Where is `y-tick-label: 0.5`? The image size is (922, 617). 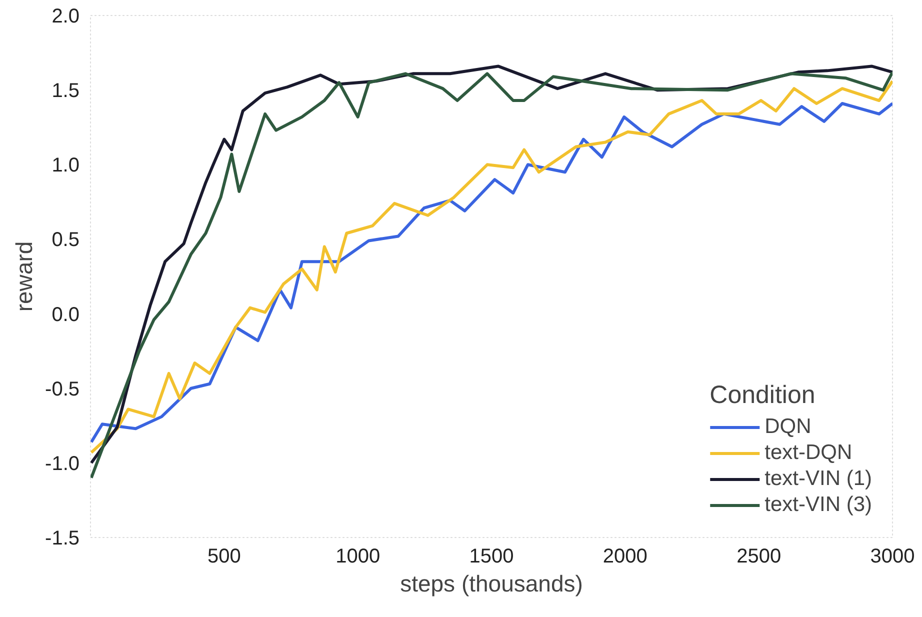 y-tick-label: 0.5 is located at coordinates (66, 240).